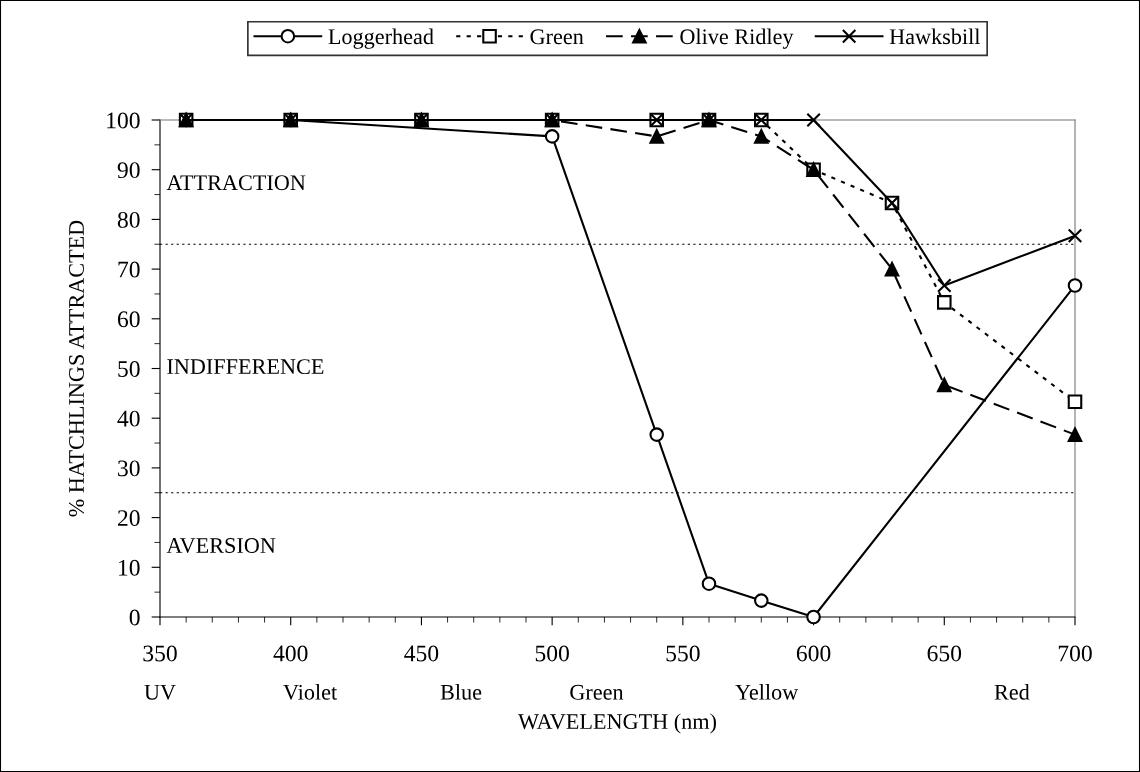 This screenshot has width=1140, height=772. I want to click on y-tick-label: 90, so click(128, 170).